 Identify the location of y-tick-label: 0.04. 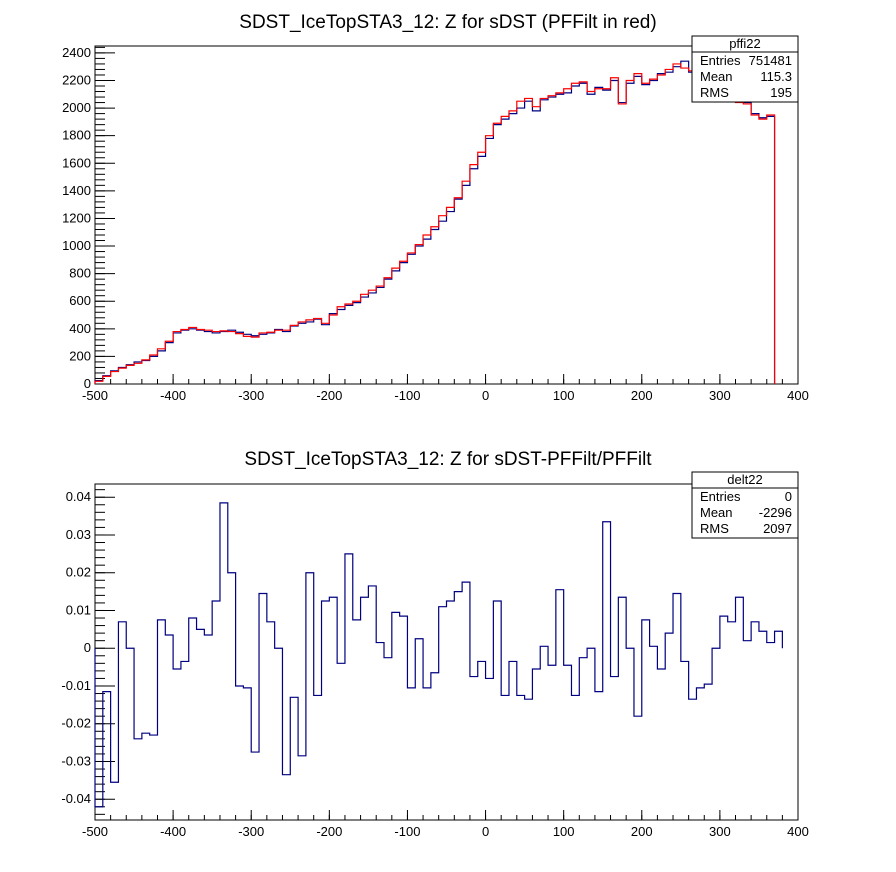
(78, 496).